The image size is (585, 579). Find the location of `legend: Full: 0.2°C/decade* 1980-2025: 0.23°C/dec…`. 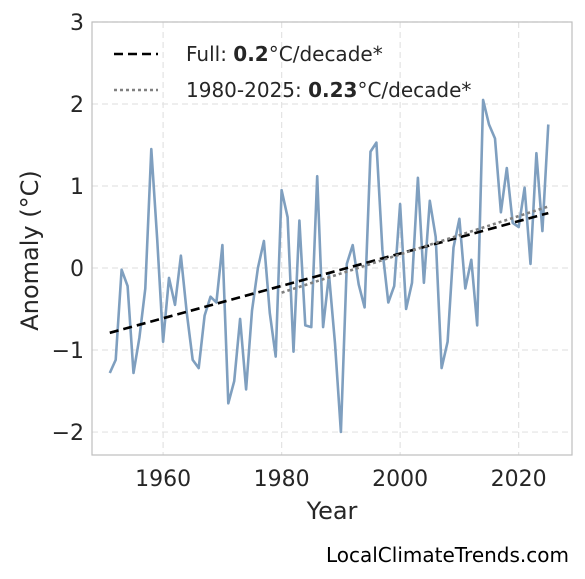

legend: Full: 0.2°C/decade* 1980-2025: 0.23°C/dec… is located at coordinates (292, 72).